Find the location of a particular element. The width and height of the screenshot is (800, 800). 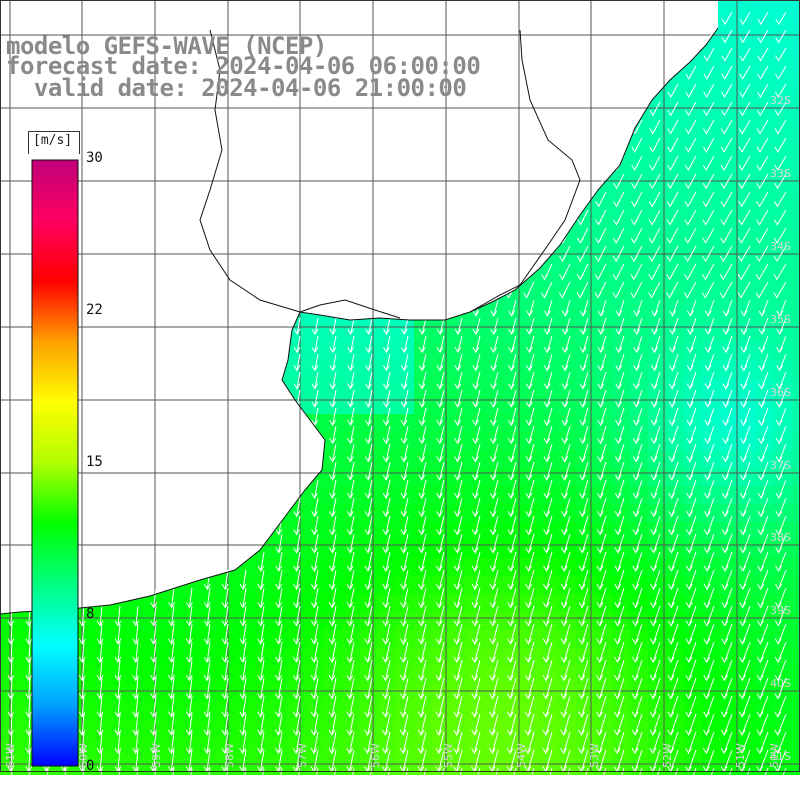

longitude-label: 61W is located at coordinates (10, 755).